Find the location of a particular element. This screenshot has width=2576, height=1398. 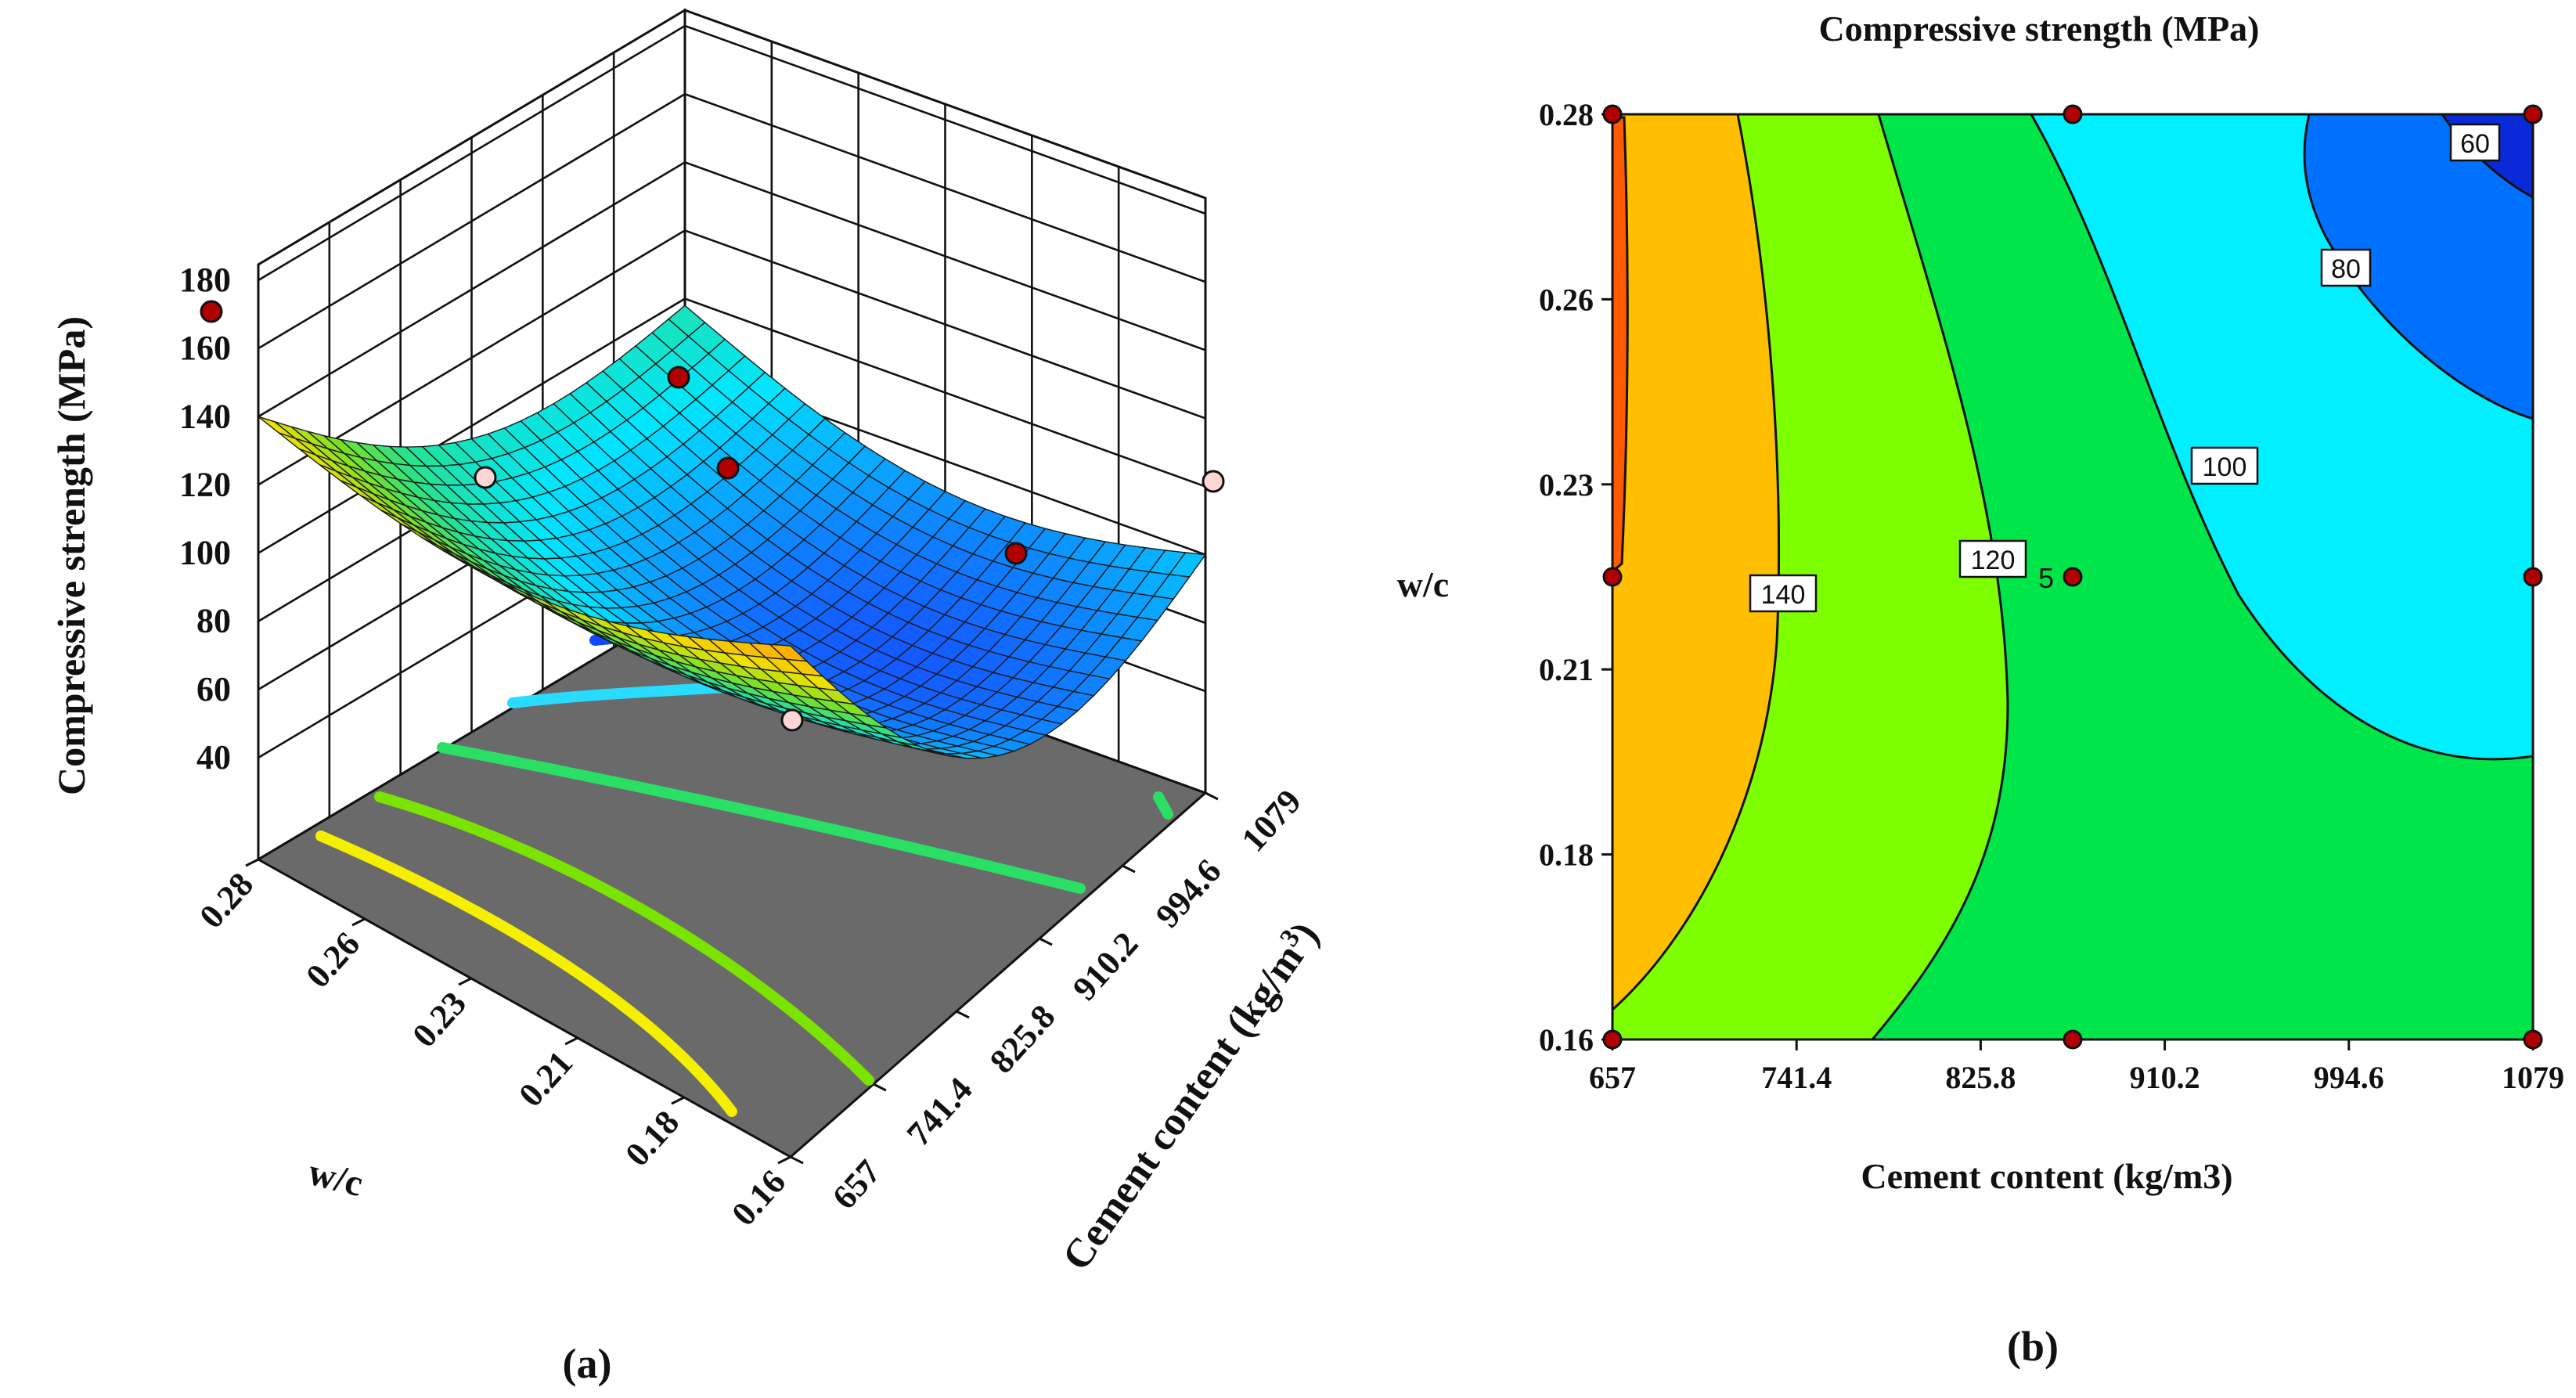

z-axis-label: Compressive strength (MPa) is located at coordinates (71, 555).